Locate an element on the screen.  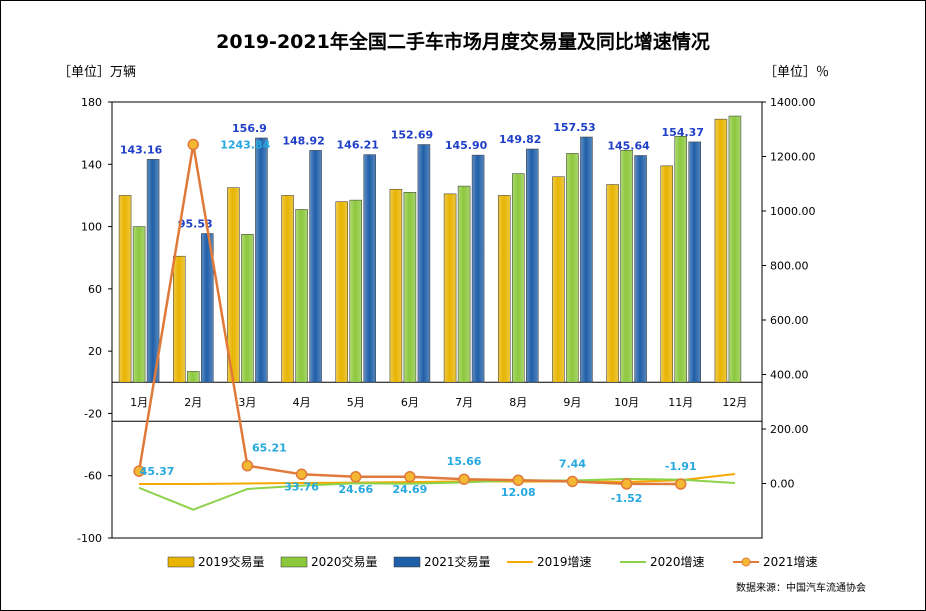
bar-data-label: 148.92 is located at coordinates (303, 140).